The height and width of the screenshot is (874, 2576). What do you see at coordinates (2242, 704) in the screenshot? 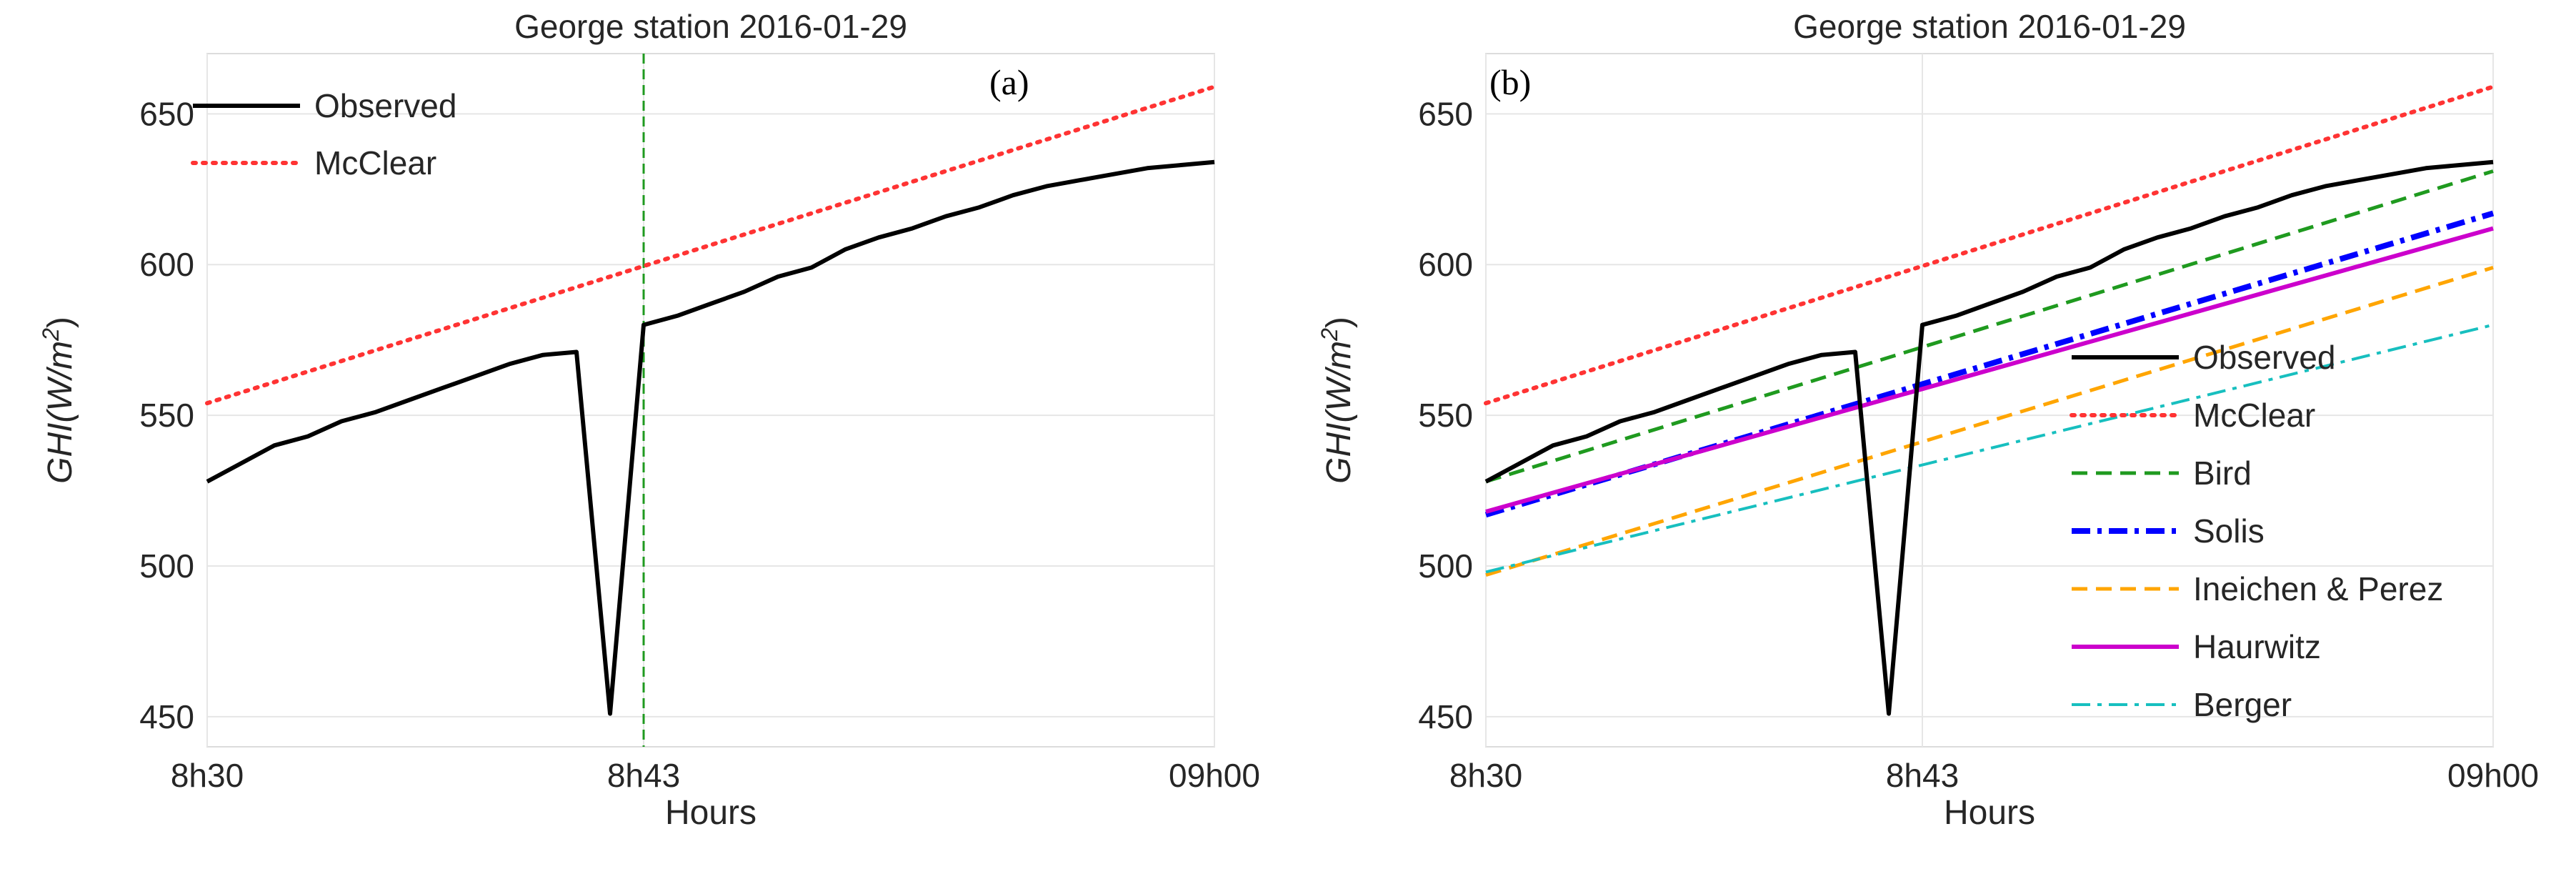
I see `legend-label: Berger` at bounding box center [2242, 704].